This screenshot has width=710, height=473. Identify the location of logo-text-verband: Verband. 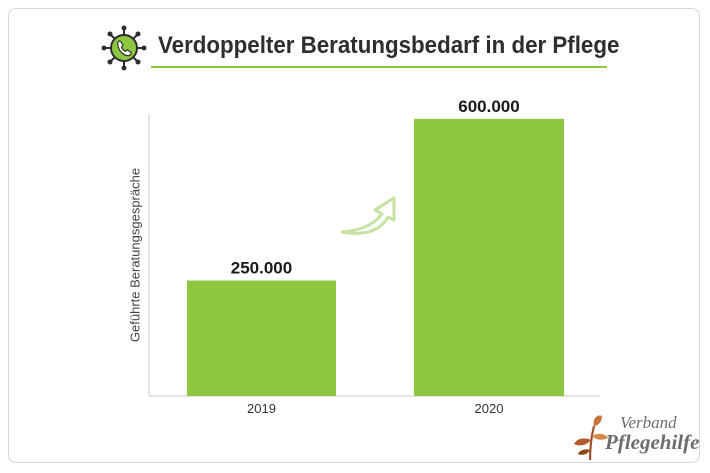
(648, 422).